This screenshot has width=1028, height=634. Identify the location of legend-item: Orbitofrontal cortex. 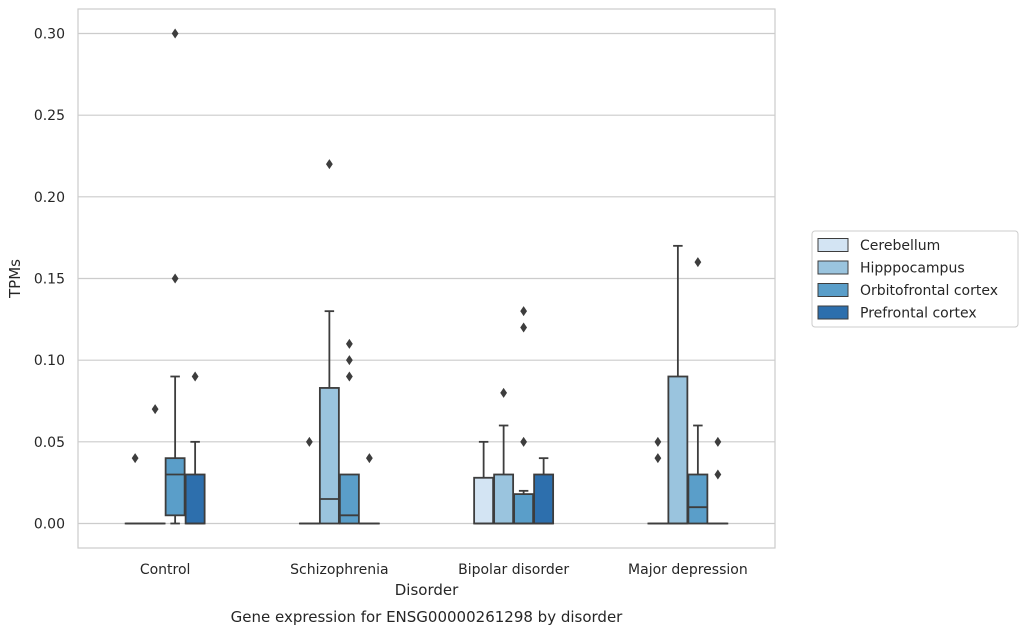
(907, 291).